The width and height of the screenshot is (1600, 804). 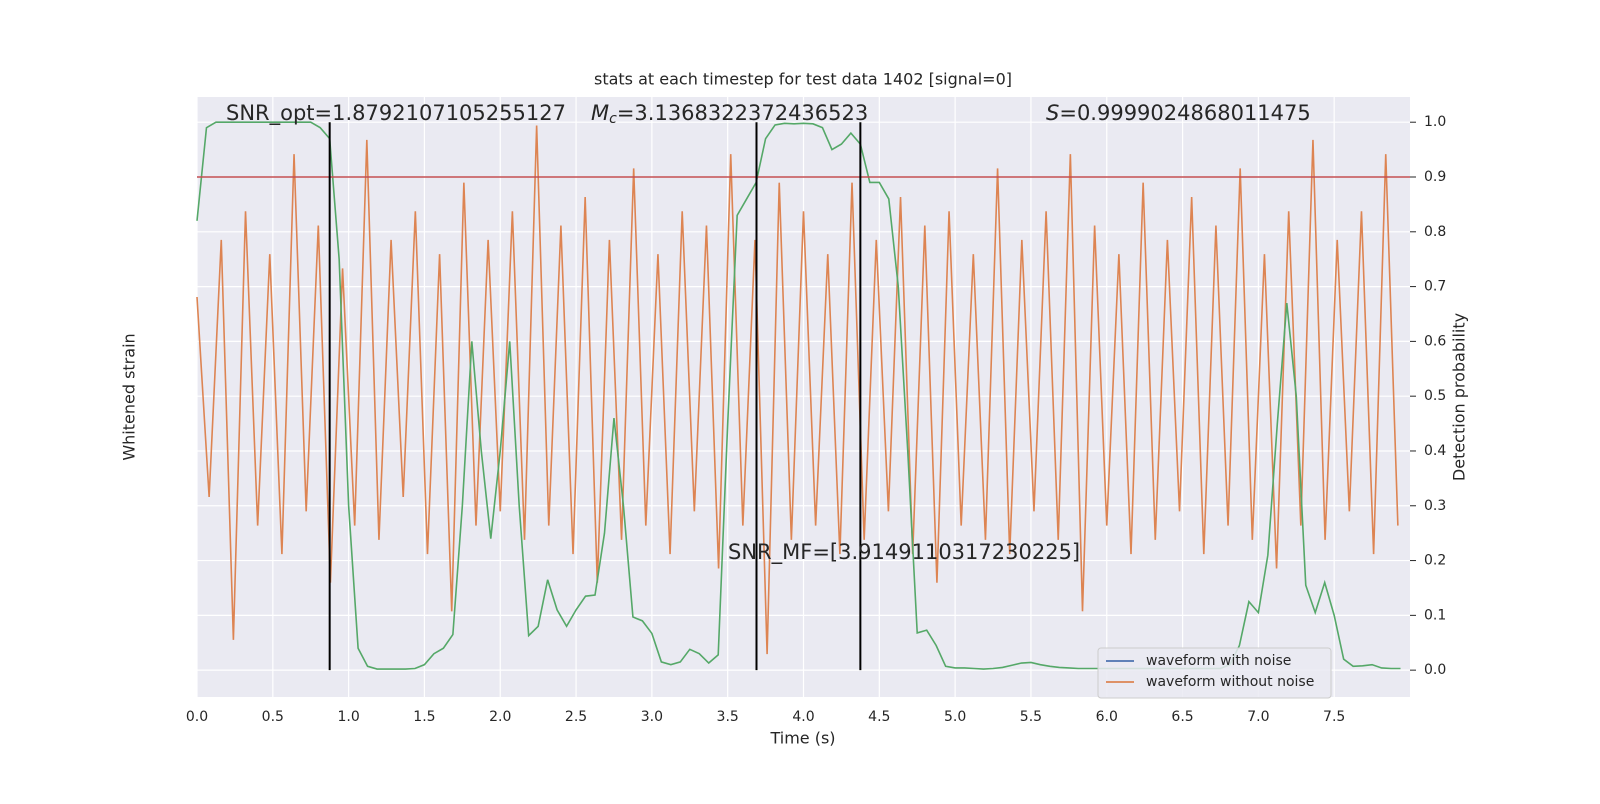 What do you see at coordinates (348, 717) in the screenshot?
I see `x-tick-label: 1.0` at bounding box center [348, 717].